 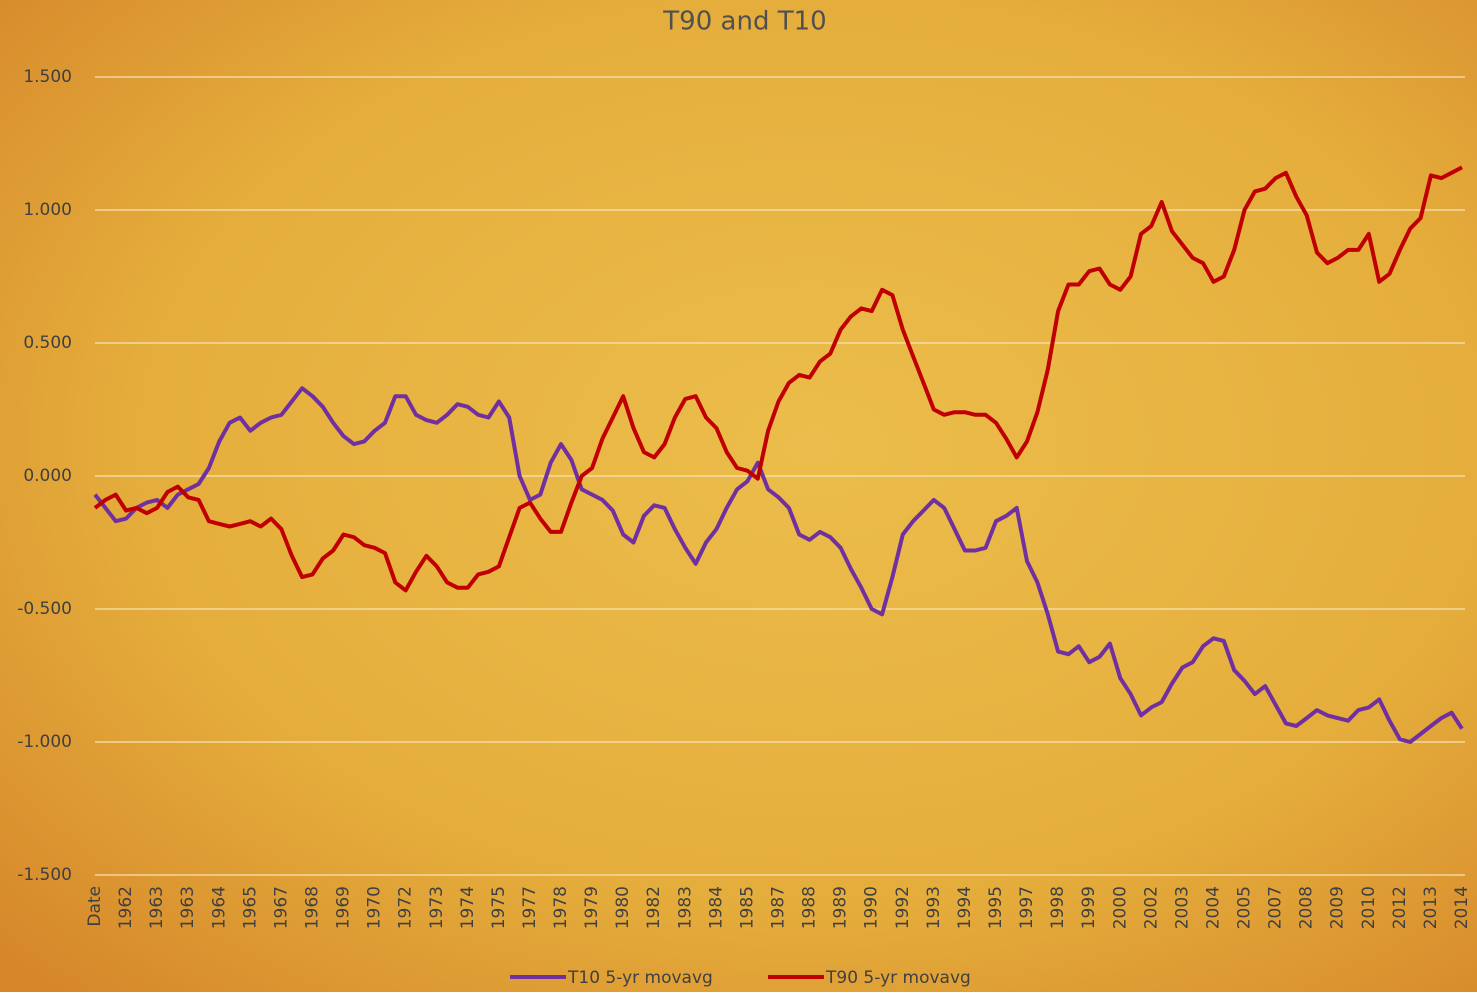 What do you see at coordinates (1369, 907) in the screenshot?
I see `x-tick-label: 2010` at bounding box center [1369, 907].